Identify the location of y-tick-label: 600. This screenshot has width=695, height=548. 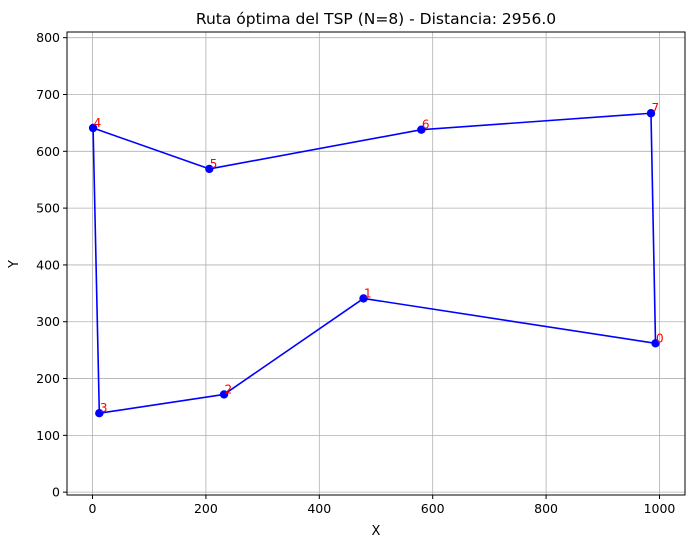
(48, 151).